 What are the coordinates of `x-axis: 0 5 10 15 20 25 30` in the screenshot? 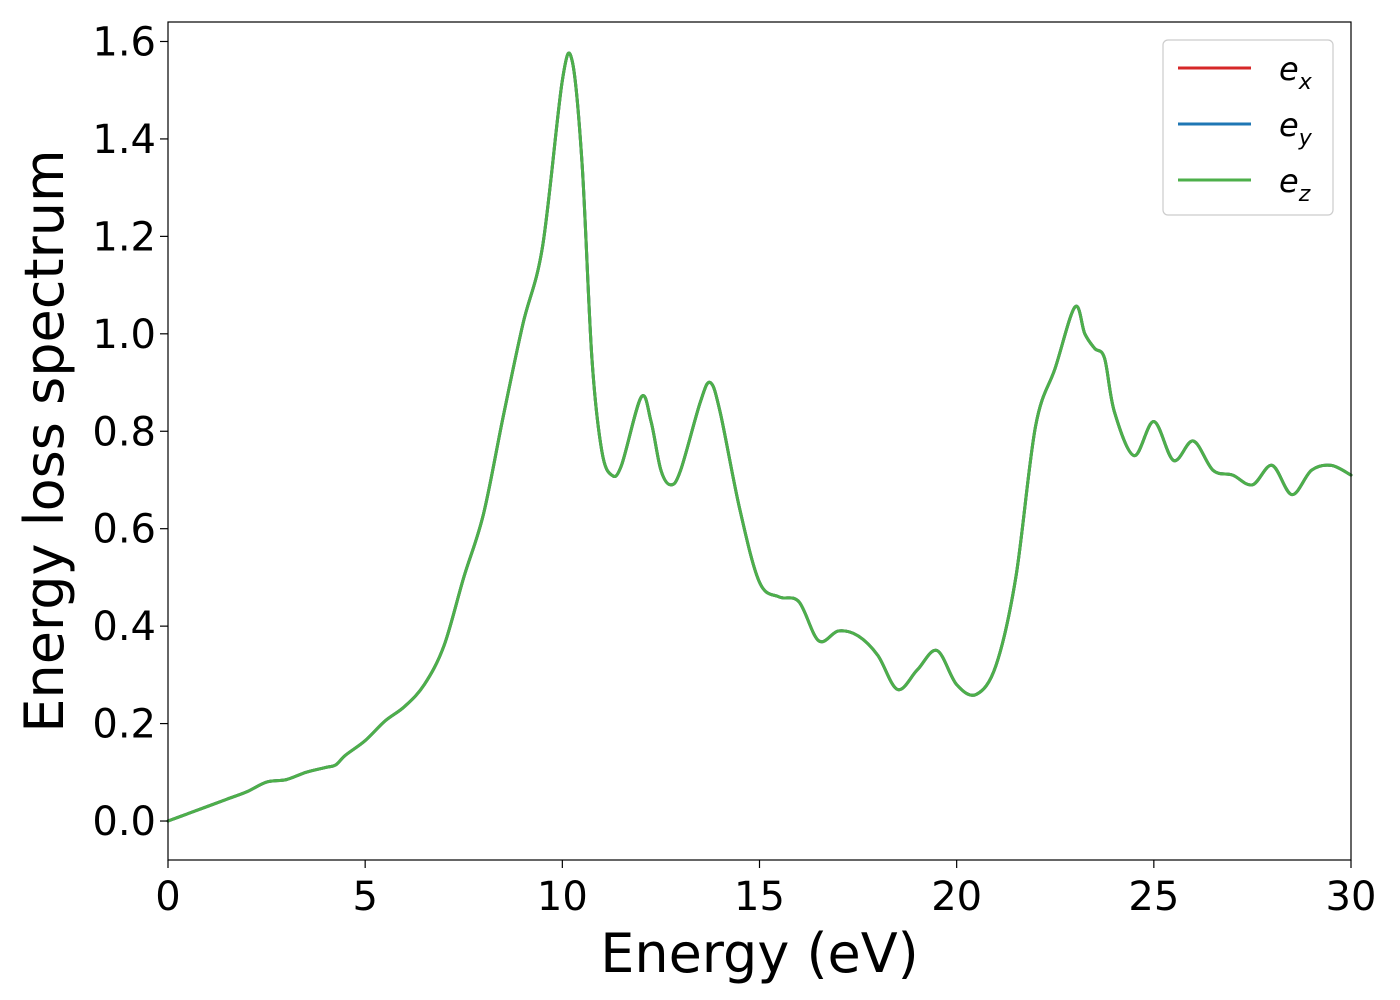 It's located at (765, 890).